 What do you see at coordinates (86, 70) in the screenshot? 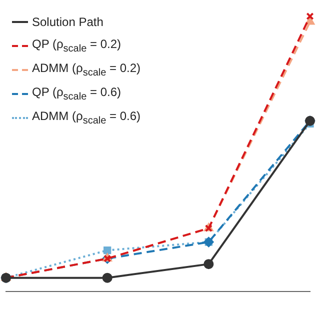
I see `legend-label: ADMM (ρ$_{scale}$ = 0.2)` at bounding box center [86, 70].